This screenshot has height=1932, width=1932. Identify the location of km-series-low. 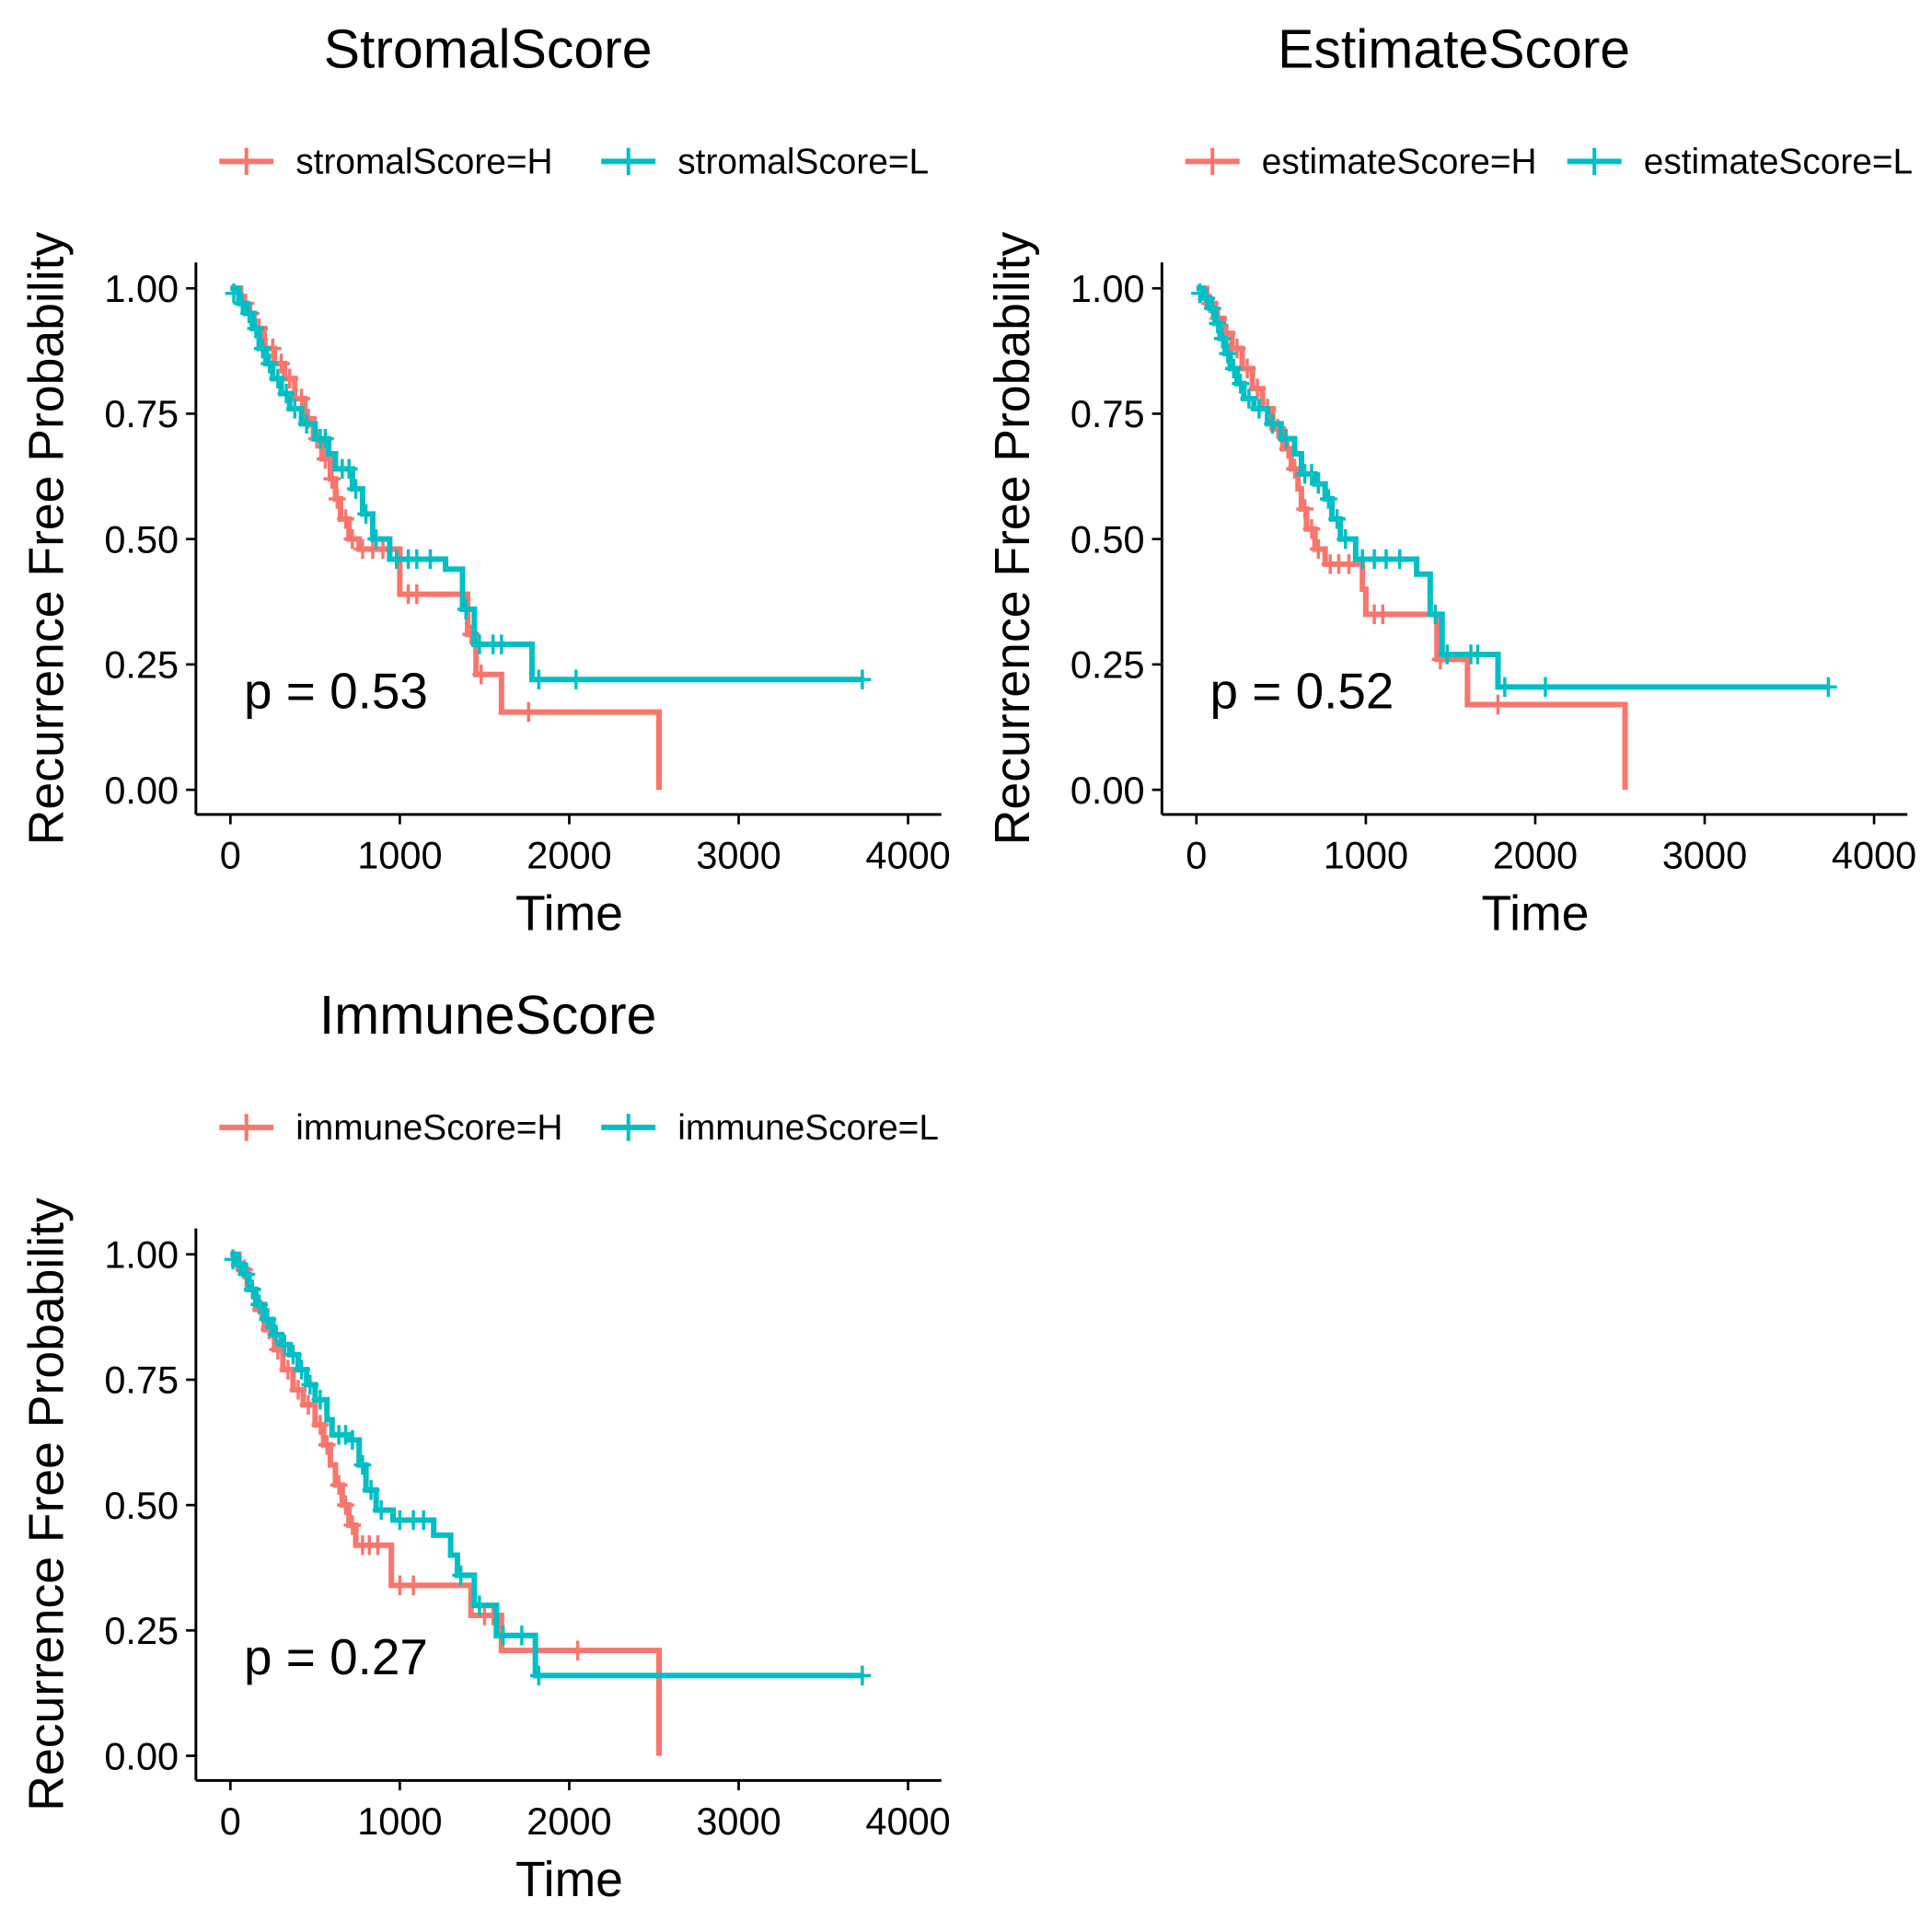
(1514, 490).